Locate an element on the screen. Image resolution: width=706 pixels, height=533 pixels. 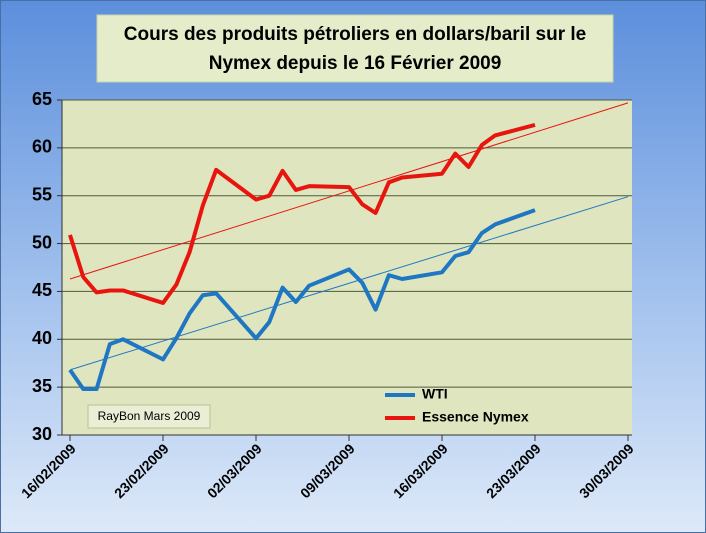
y-tick-label: 35 is located at coordinates (42, 386).